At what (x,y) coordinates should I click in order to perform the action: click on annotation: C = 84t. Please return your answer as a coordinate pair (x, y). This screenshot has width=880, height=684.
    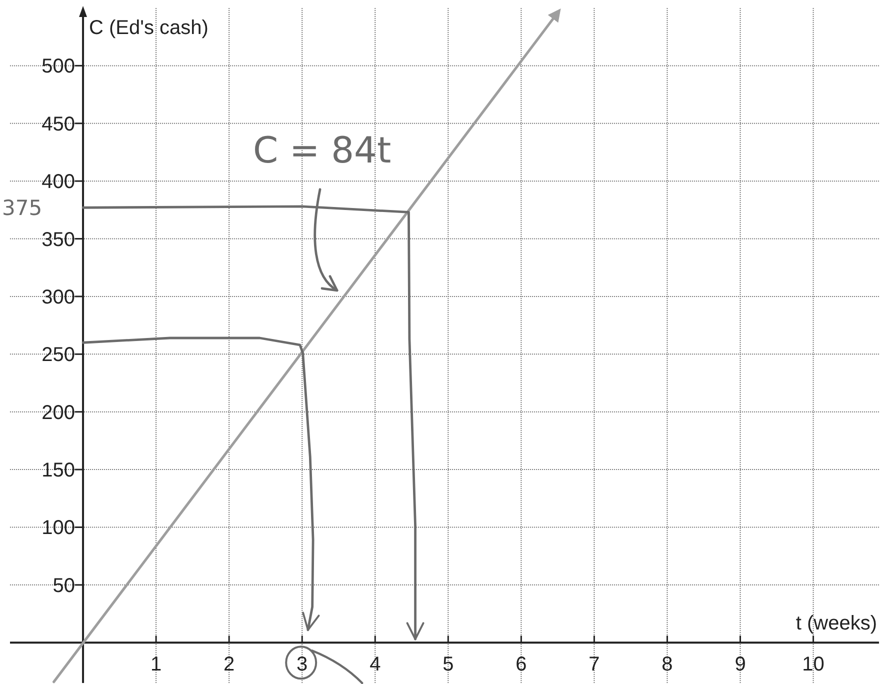
    Looking at the image, I should click on (322, 151).